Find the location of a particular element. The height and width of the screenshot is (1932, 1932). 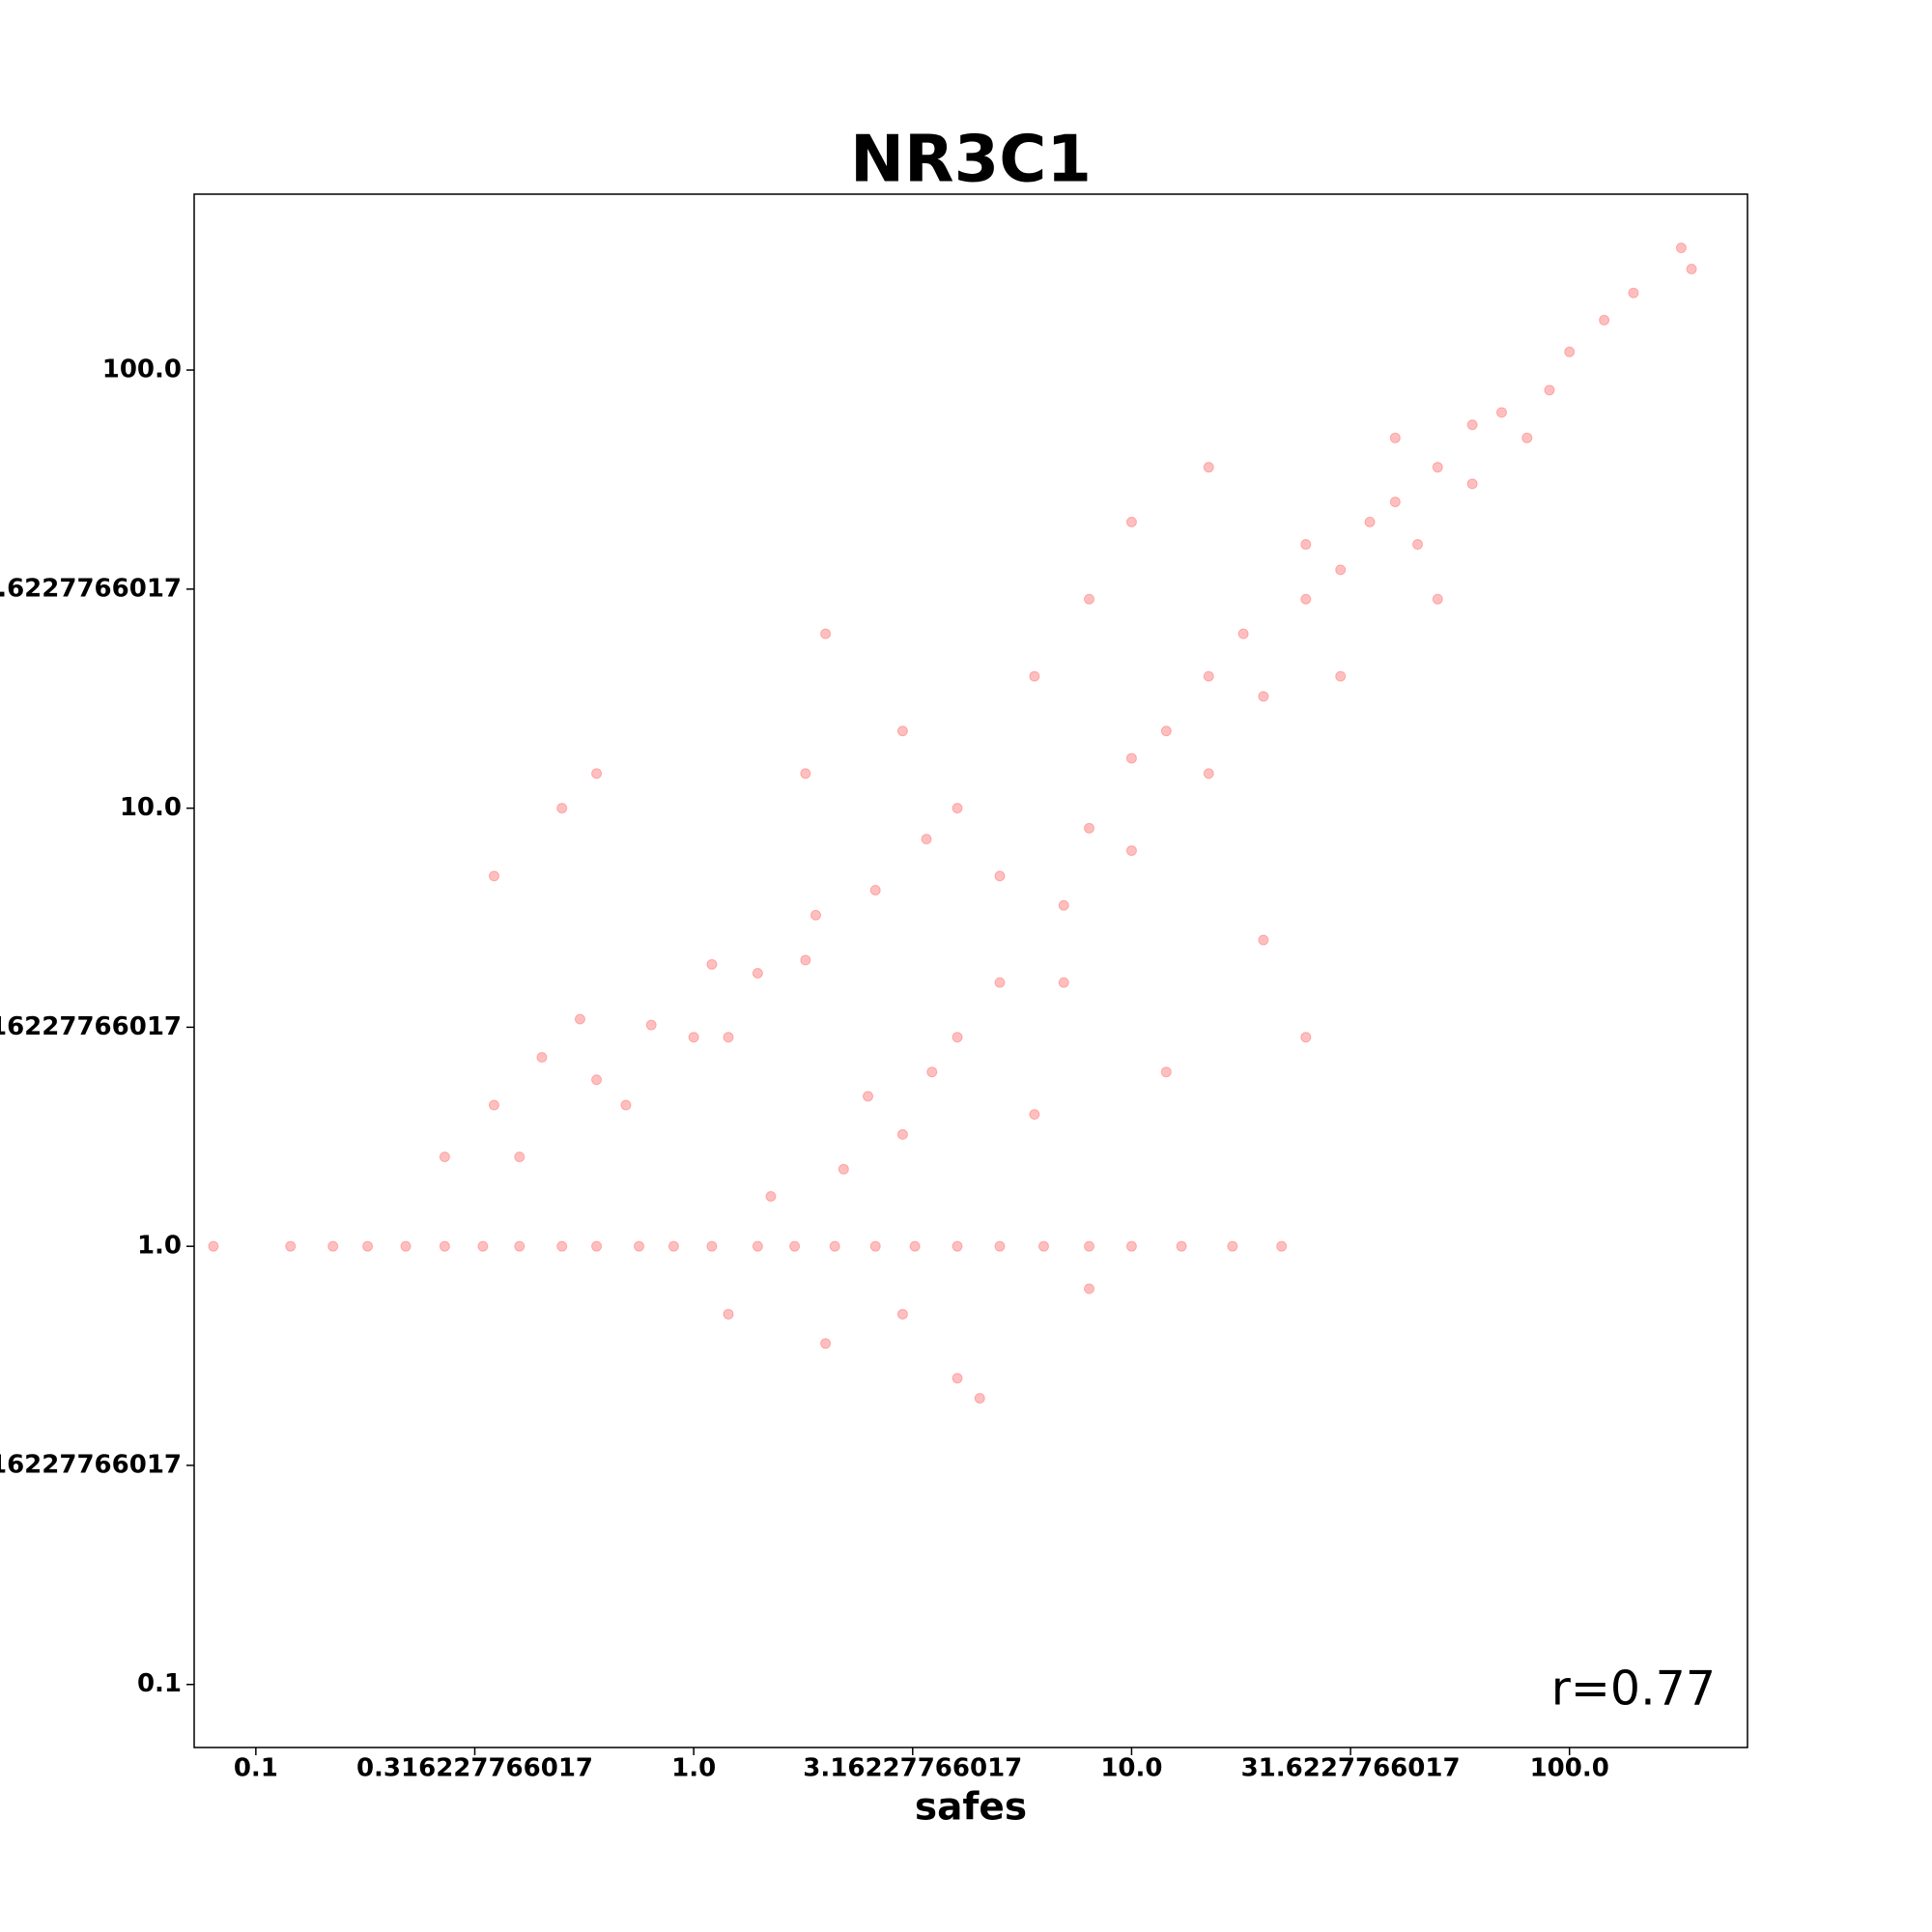

x-tick-label: 1.0 is located at coordinates (693, 1768).